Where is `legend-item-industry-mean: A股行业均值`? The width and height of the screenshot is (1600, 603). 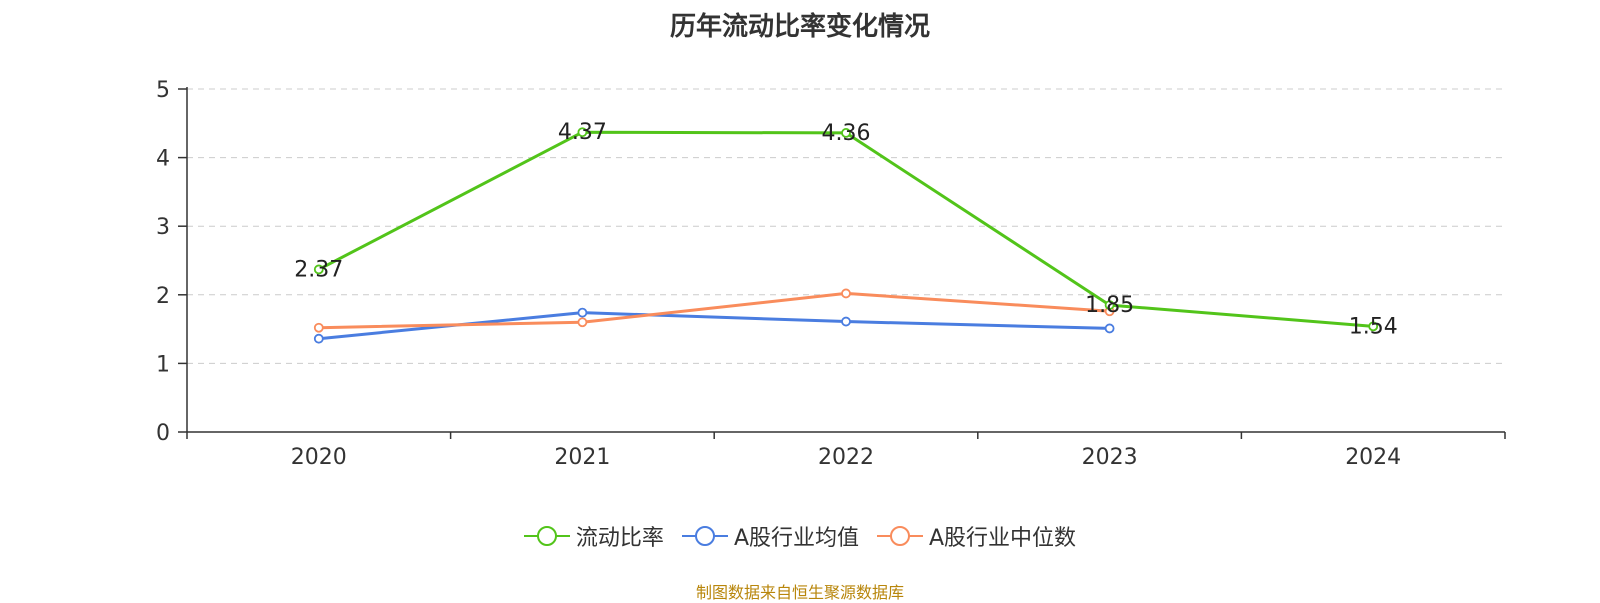
legend-item-industry-mean: A股行业均值 is located at coordinates (770, 536).